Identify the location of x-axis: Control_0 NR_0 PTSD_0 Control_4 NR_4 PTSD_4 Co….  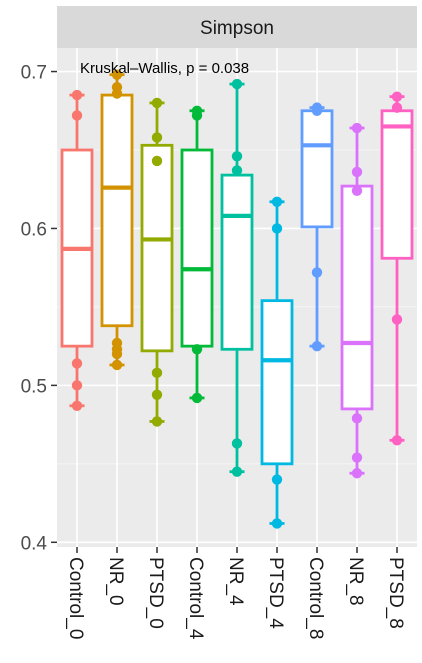
(235, 593).